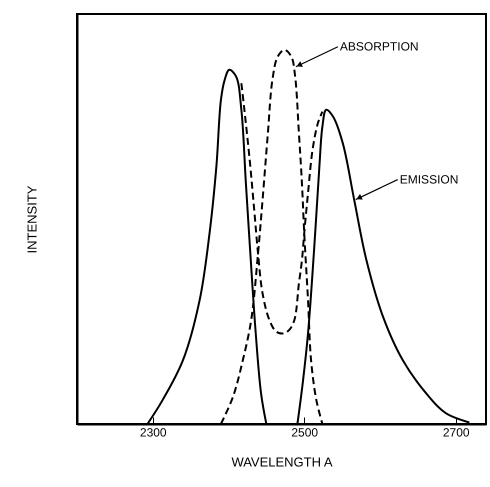 Image resolution: width=490 pixels, height=487 pixels. Describe the element at coordinates (32, 219) in the screenshot. I see `y-axis-title: INTENSITY` at that location.